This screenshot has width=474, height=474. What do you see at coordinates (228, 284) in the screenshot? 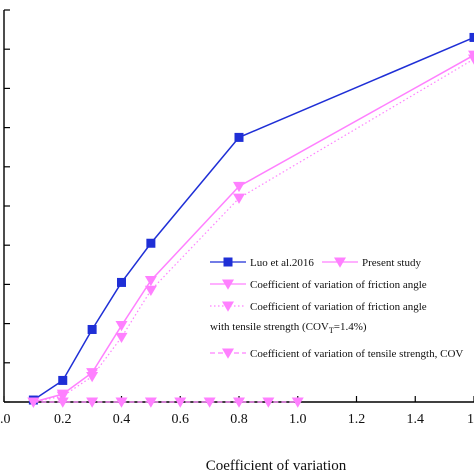
I see `legend-friction-marker` at bounding box center [228, 284].